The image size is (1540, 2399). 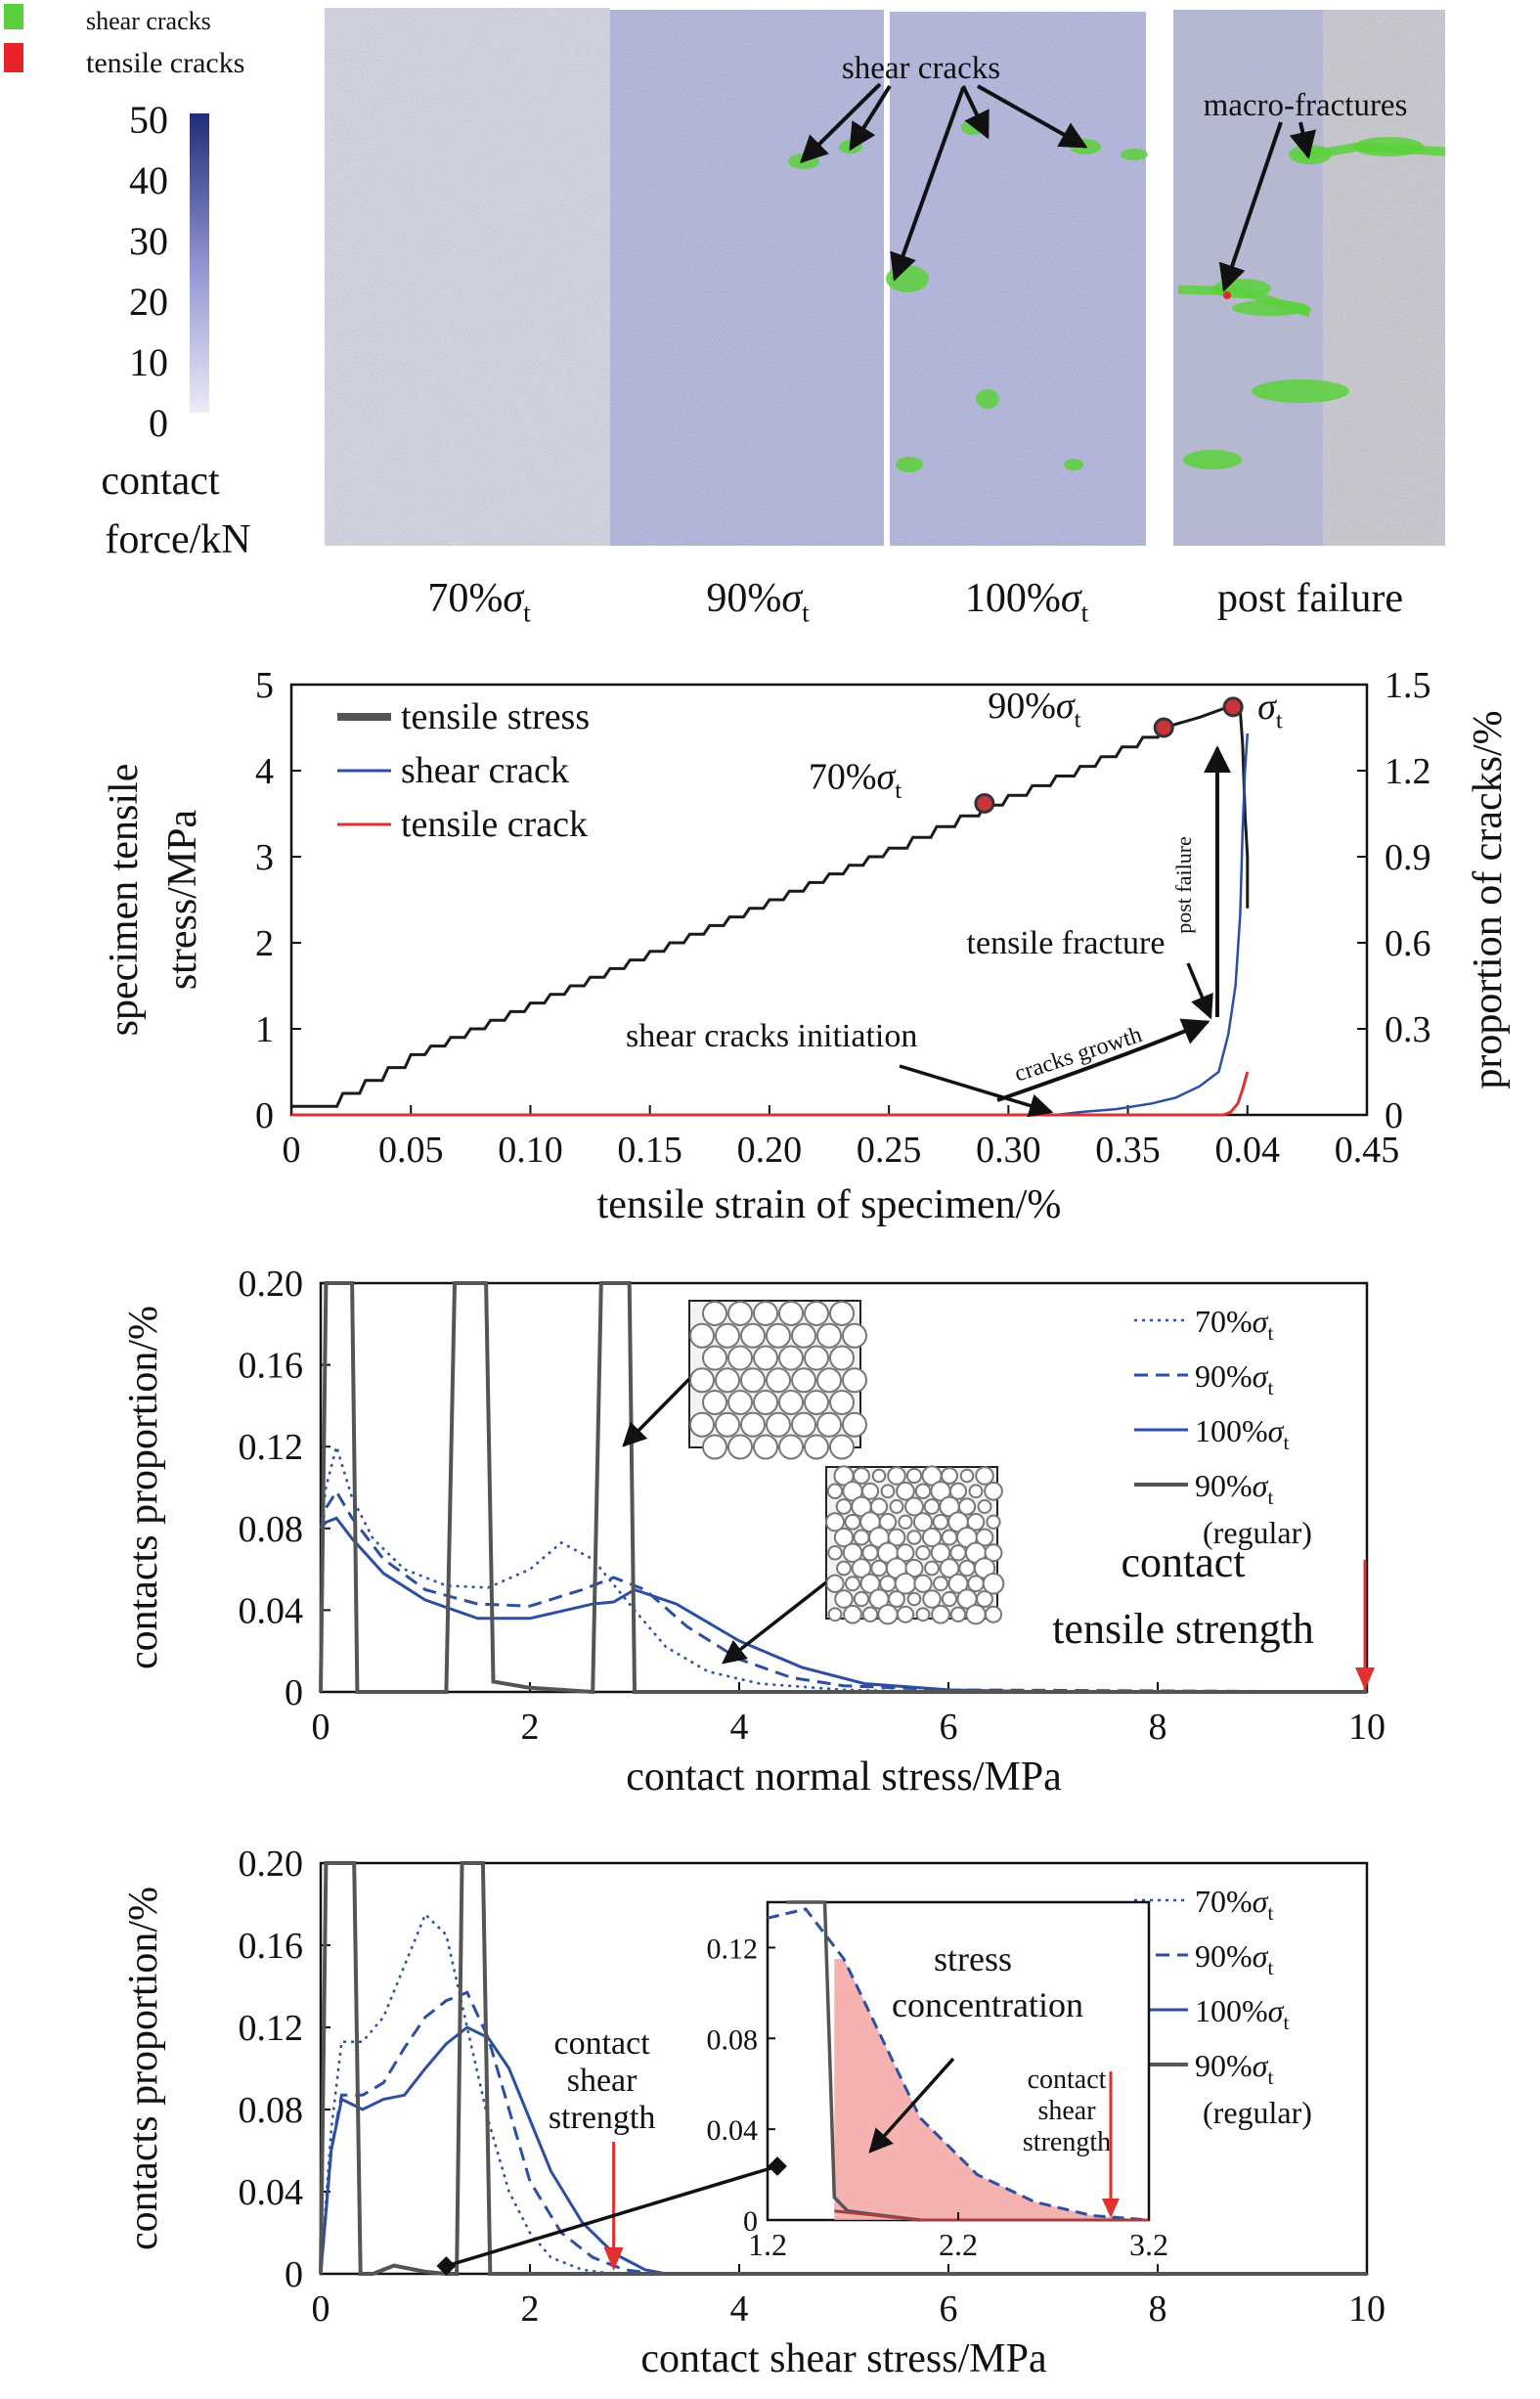 I want to click on colorbar-tick-label: 10, so click(x=148, y=362).